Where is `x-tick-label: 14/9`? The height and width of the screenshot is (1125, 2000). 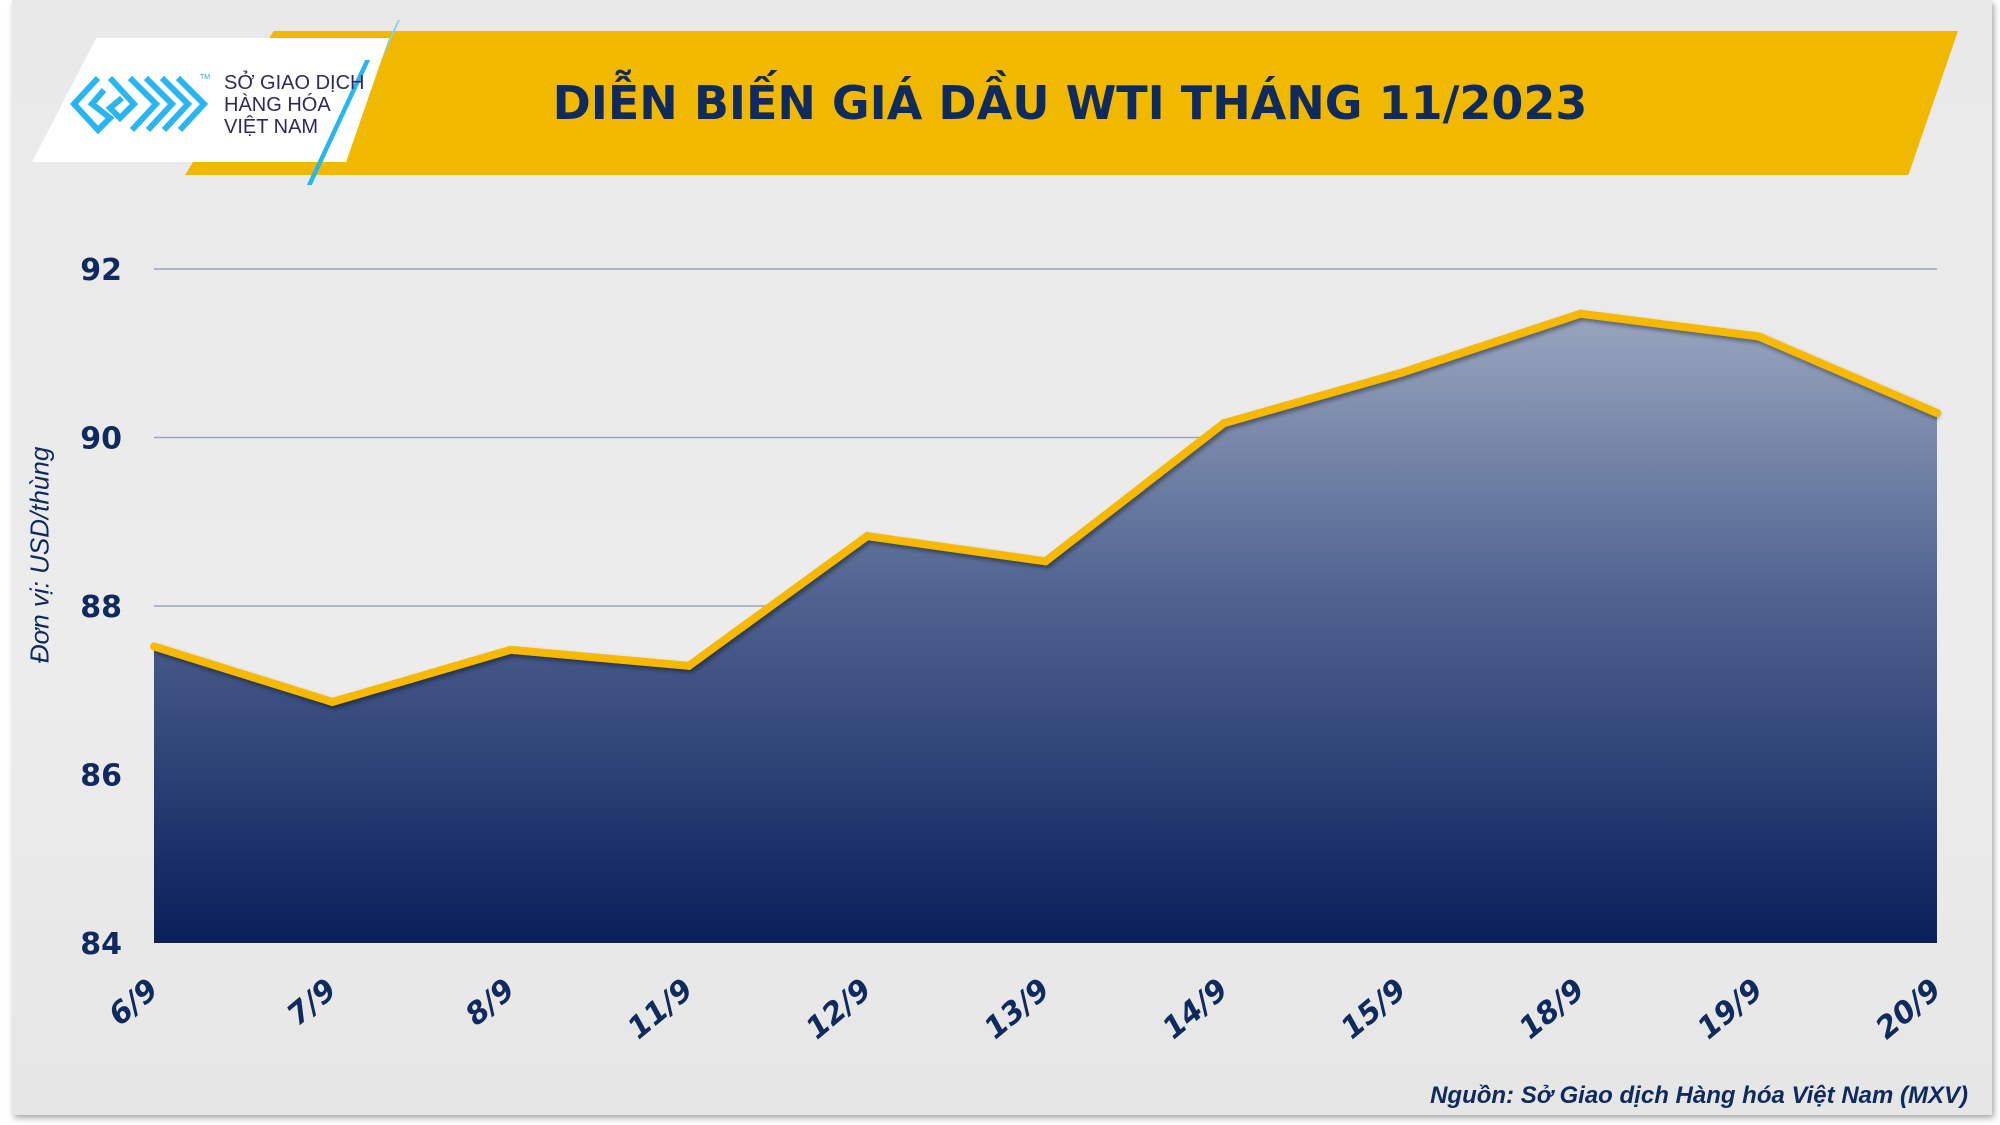
x-tick-label: 14/9 is located at coordinates (1195, 1009).